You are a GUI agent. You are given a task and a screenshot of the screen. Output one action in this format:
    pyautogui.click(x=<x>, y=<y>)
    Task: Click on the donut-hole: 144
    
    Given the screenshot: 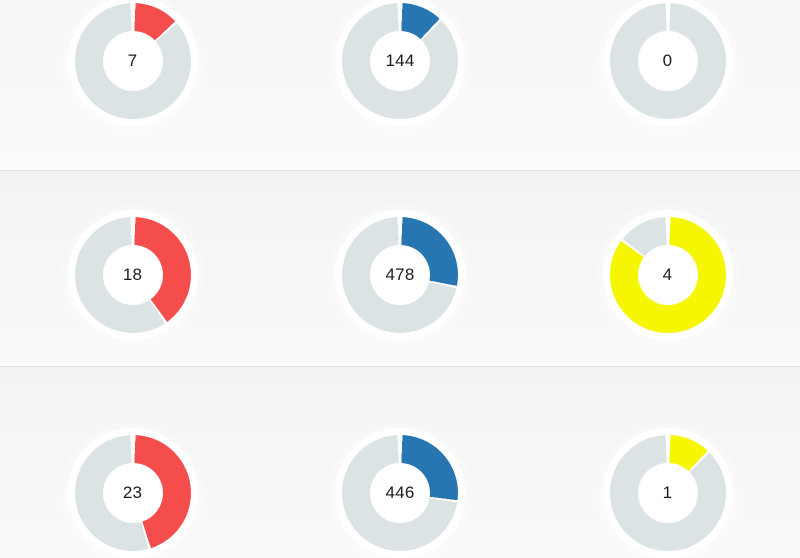 What is the action you would take?
    pyautogui.click(x=400, y=61)
    